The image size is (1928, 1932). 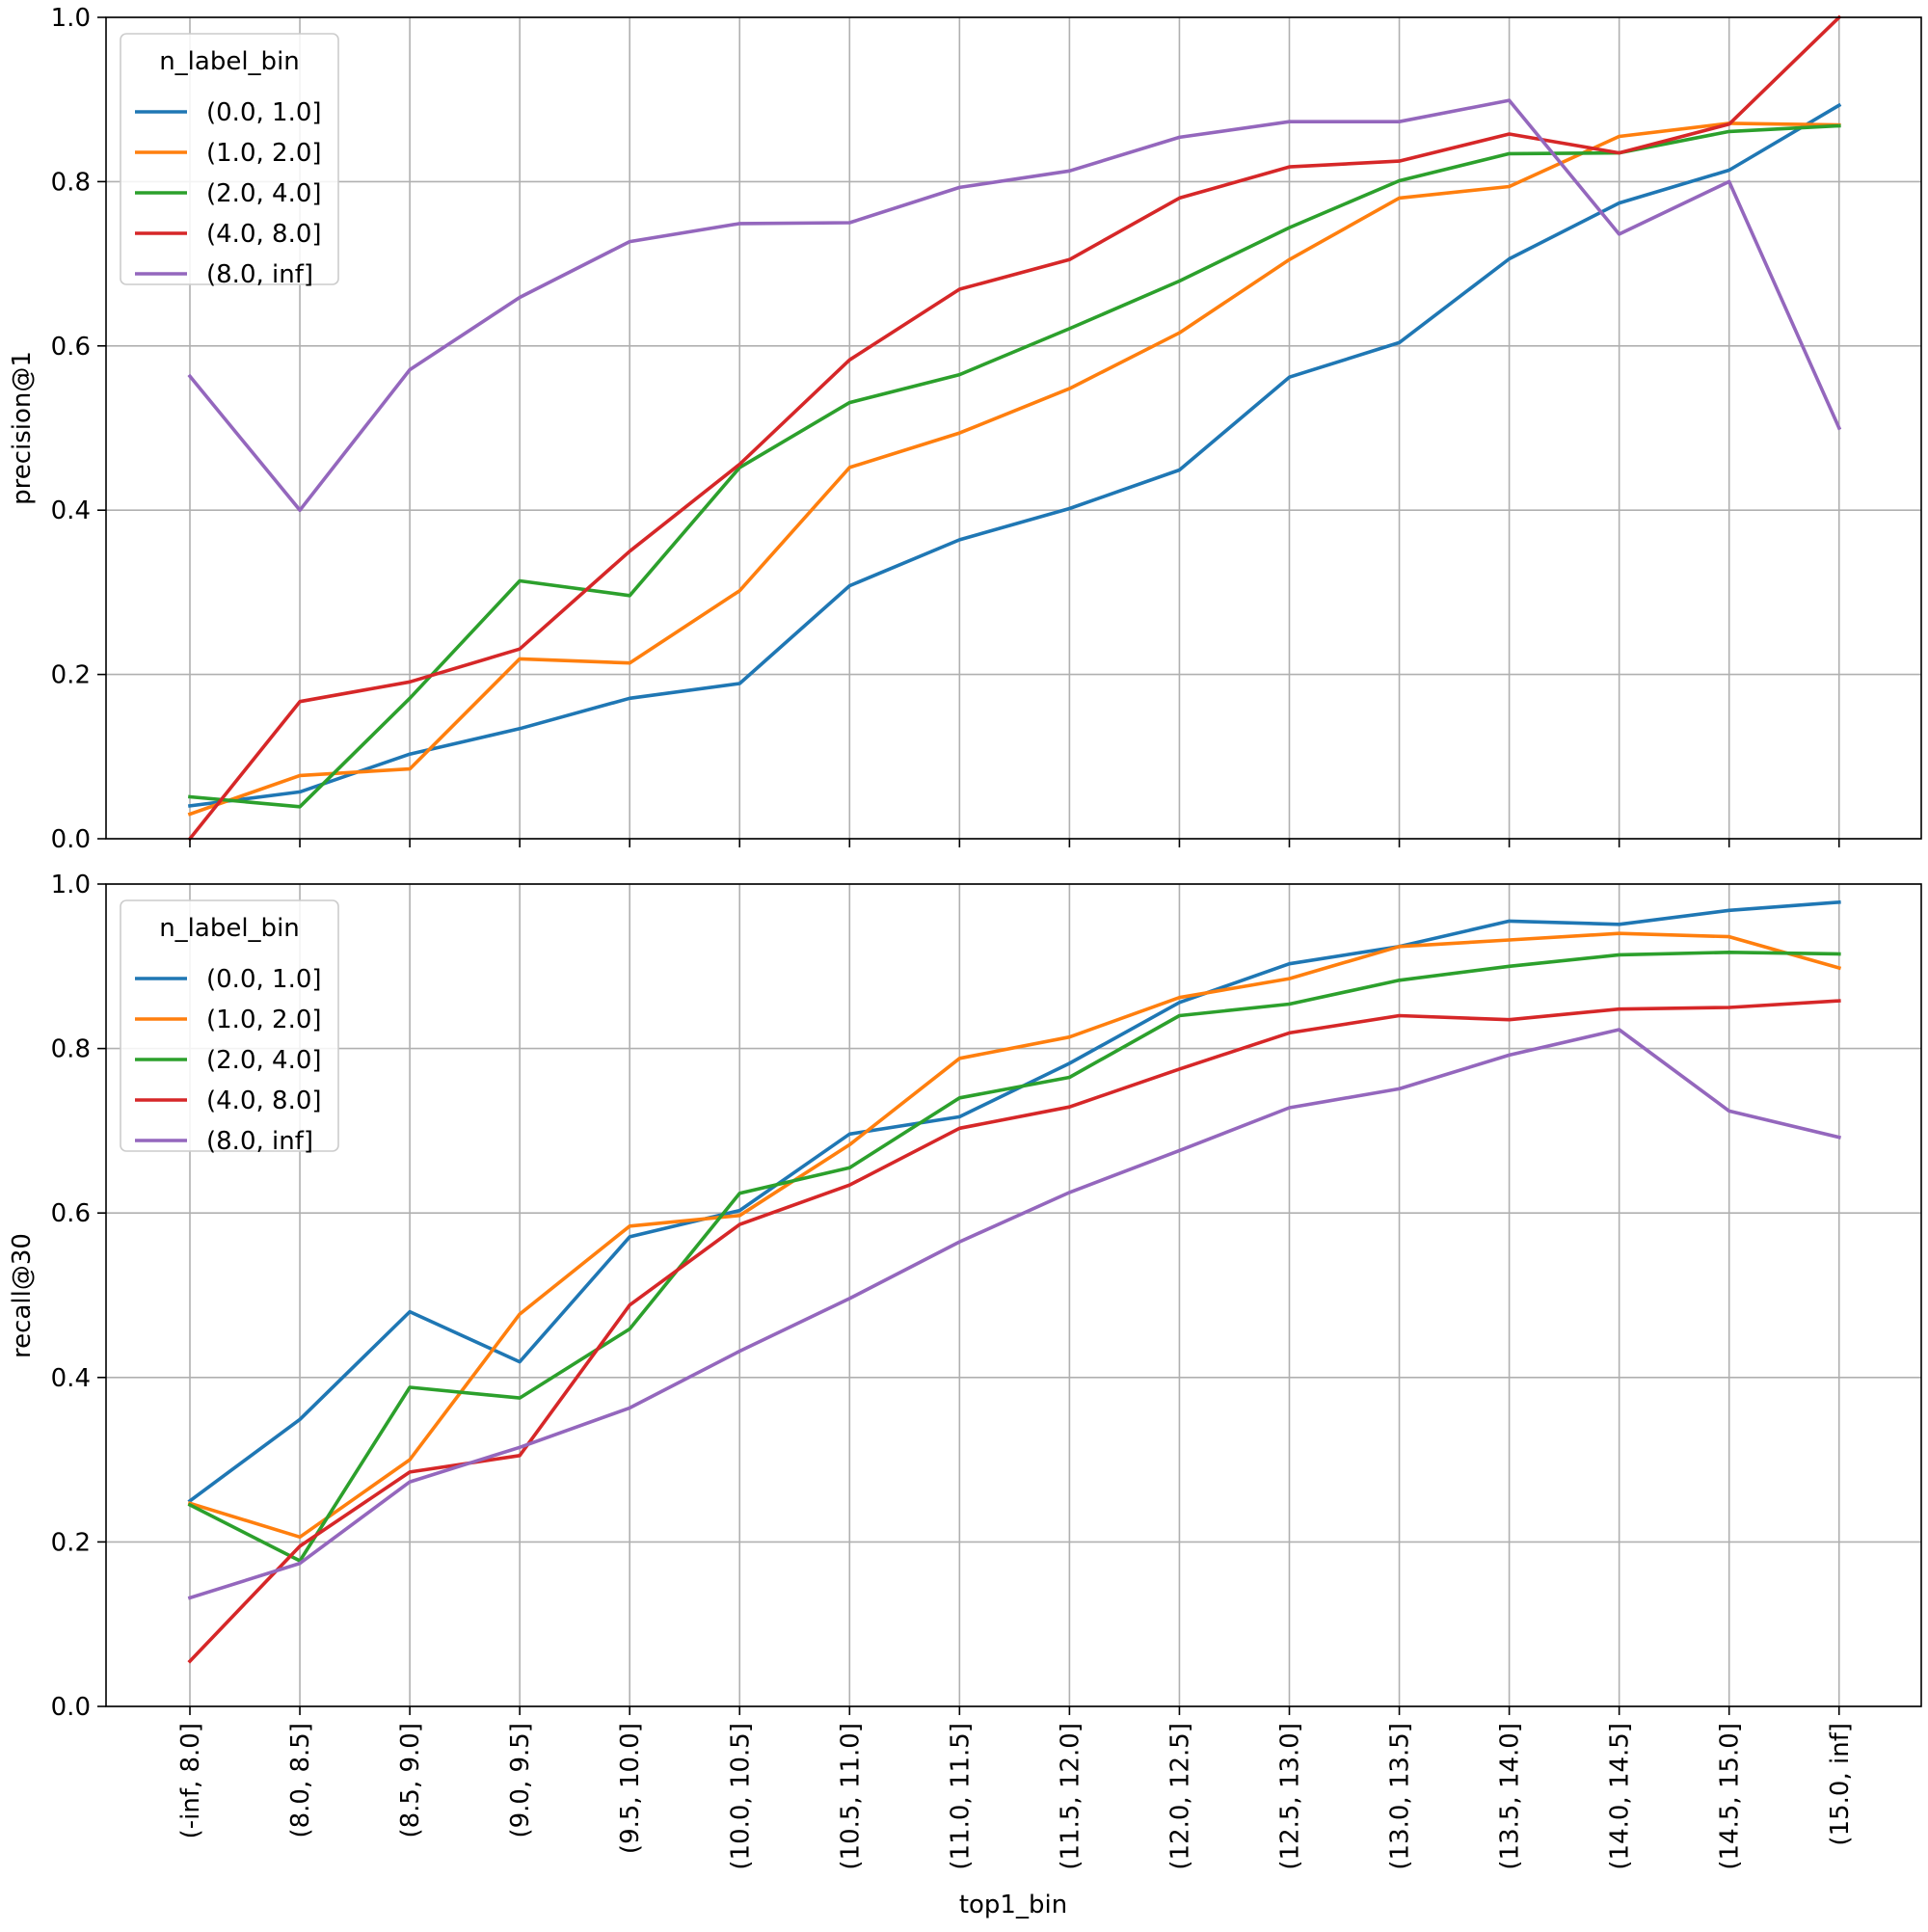 What do you see at coordinates (1290, 1797) in the screenshot?
I see `x-tick-label: (12.5, 13.0]` at bounding box center [1290, 1797].